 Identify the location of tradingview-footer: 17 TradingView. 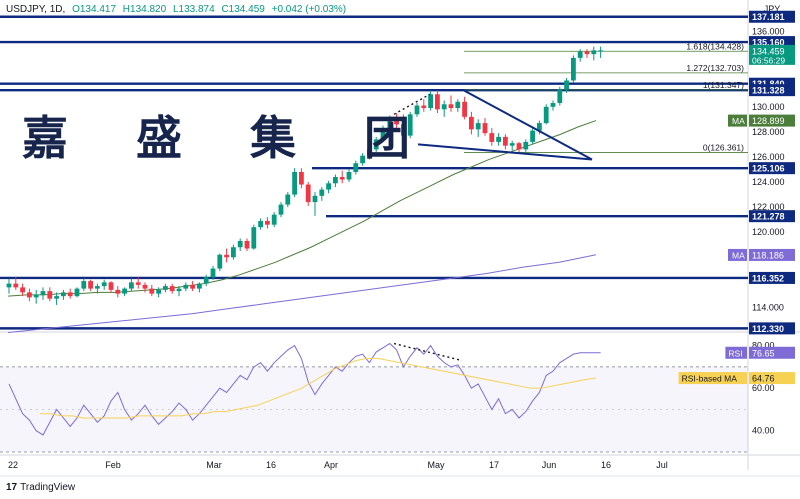
(40, 487).